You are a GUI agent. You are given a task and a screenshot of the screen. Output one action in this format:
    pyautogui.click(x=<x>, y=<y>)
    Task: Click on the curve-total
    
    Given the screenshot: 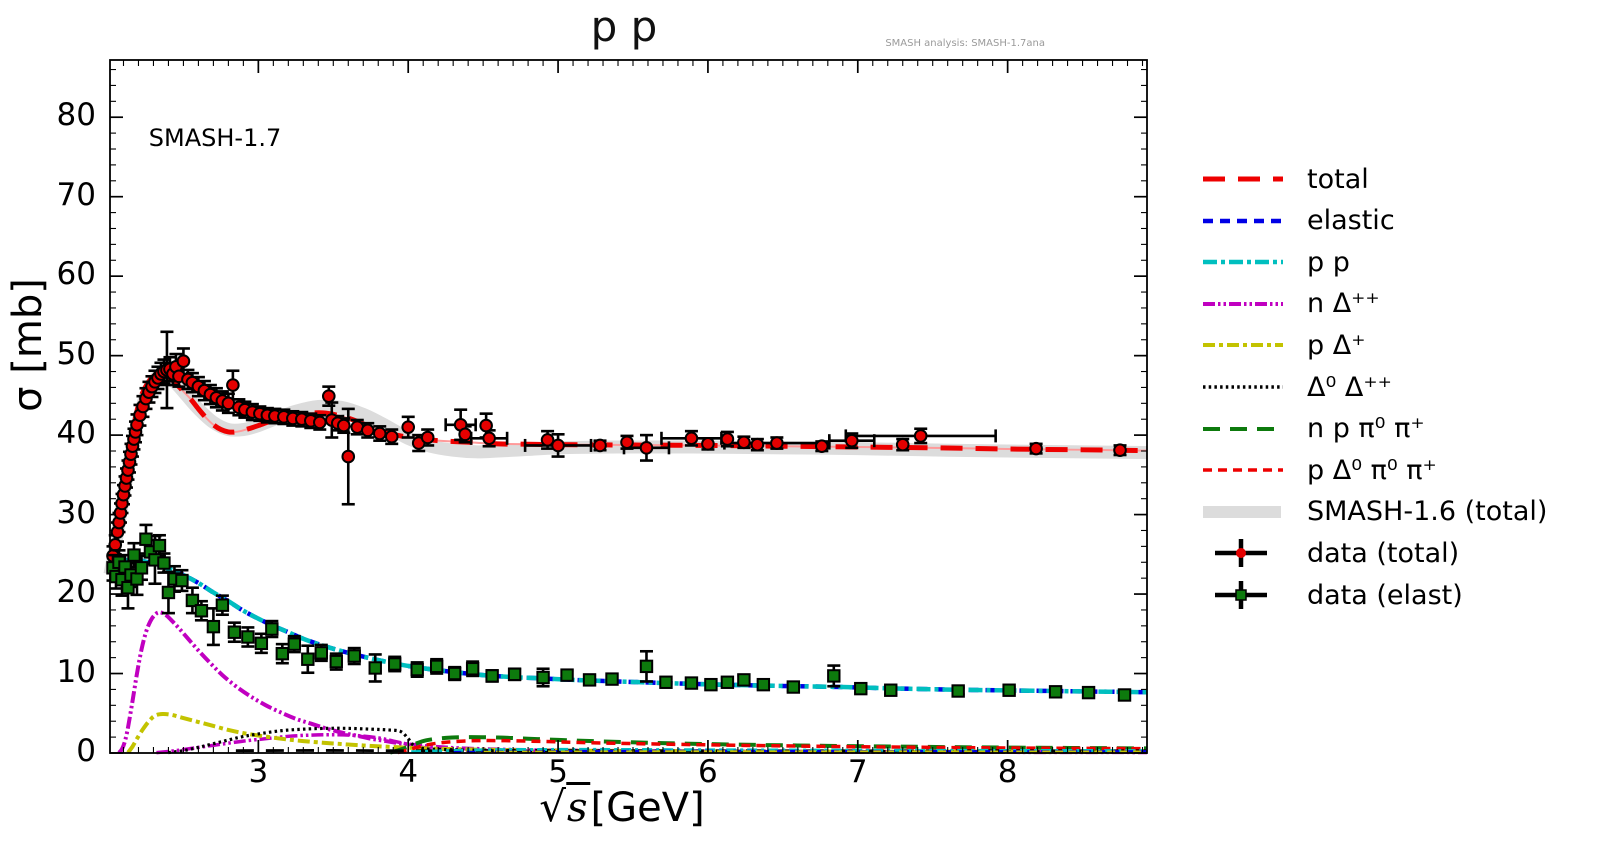 What is the action you would take?
    pyautogui.click(x=627, y=468)
    